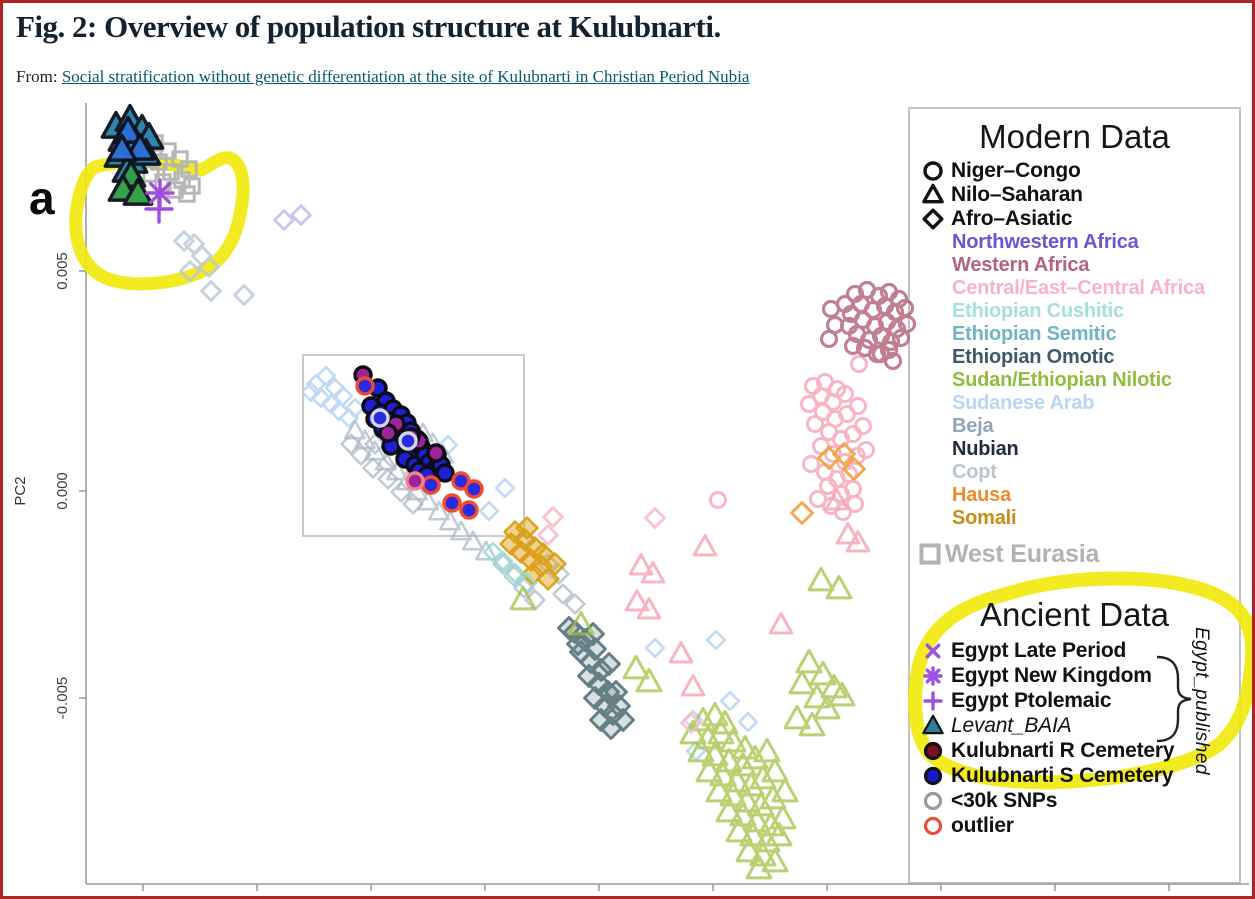 This screenshot has width=1255, height=899. I want to click on legend-item-egypt-new-kingdom-glyph, so click(933, 676).